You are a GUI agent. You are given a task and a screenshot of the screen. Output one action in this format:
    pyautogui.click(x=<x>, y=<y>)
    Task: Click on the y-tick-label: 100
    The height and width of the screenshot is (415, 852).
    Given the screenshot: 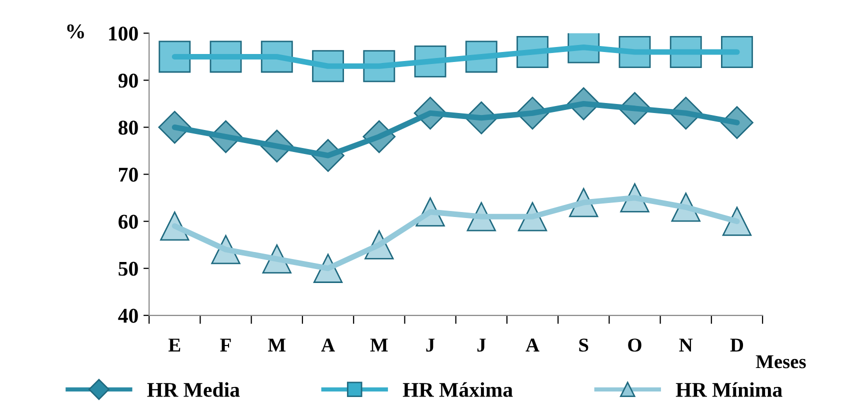 What is the action you would take?
    pyautogui.click(x=123, y=33)
    